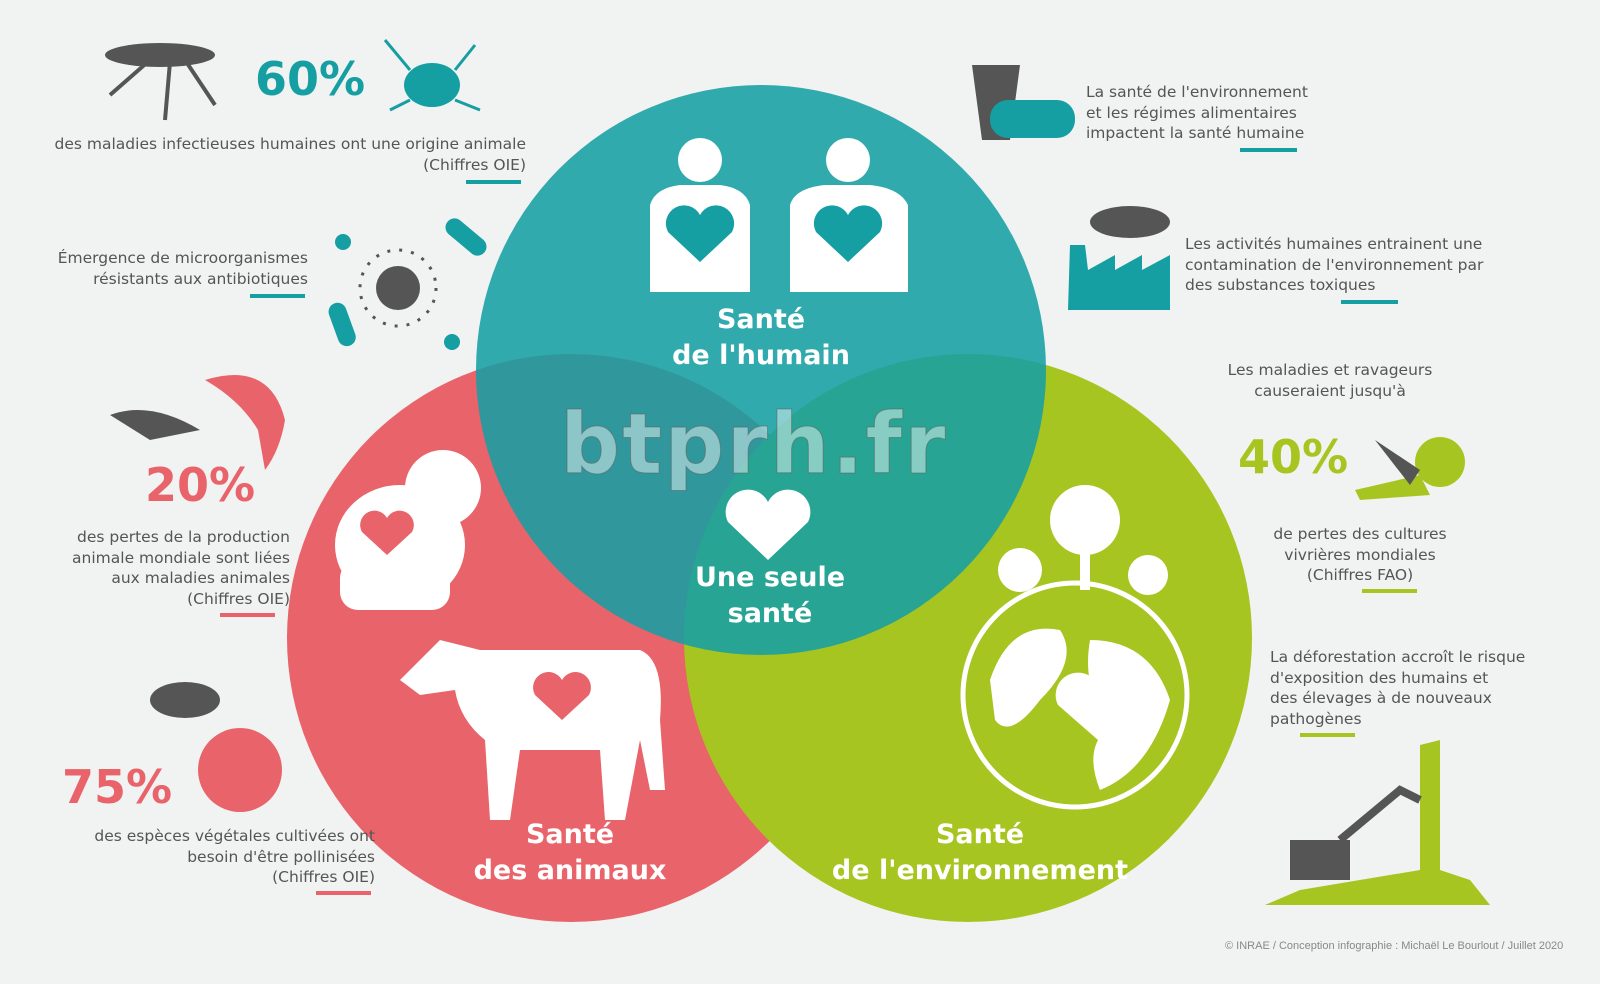 This screenshot has height=984, width=1600. I want to click on deforestation-excavator-icon, so click(1377, 822).